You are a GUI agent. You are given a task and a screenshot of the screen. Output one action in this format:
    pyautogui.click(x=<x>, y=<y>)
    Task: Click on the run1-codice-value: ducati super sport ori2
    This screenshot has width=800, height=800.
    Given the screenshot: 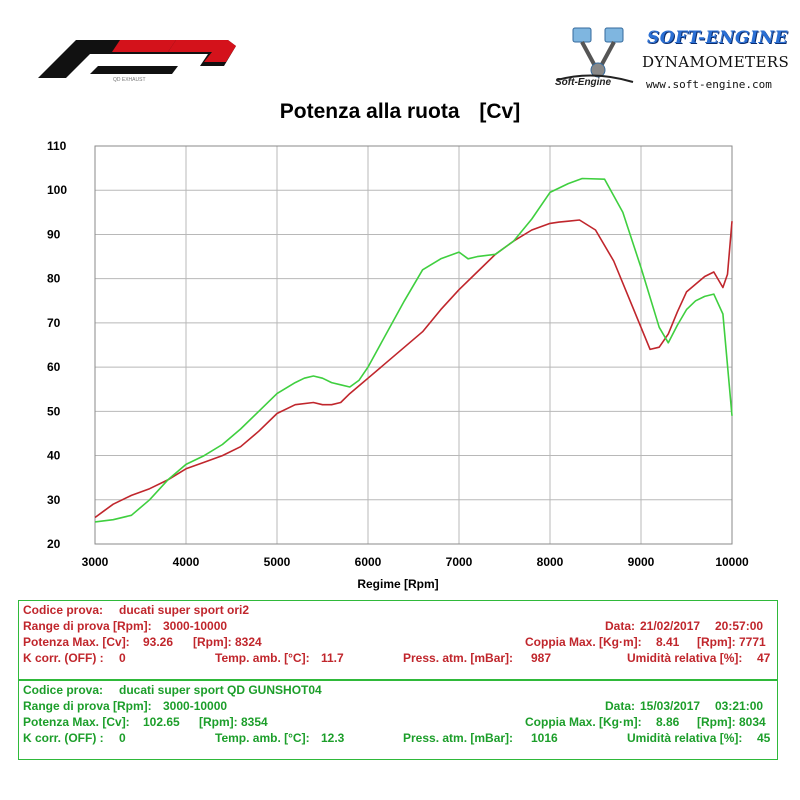 What is the action you would take?
    pyautogui.click(x=184, y=610)
    